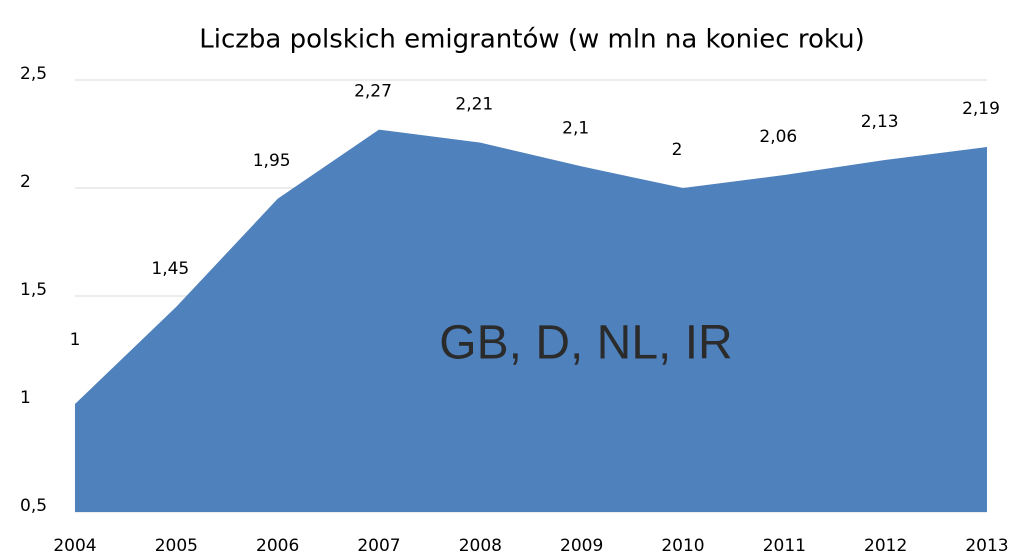  I want to click on x-tick-label: 2008, so click(480, 545).